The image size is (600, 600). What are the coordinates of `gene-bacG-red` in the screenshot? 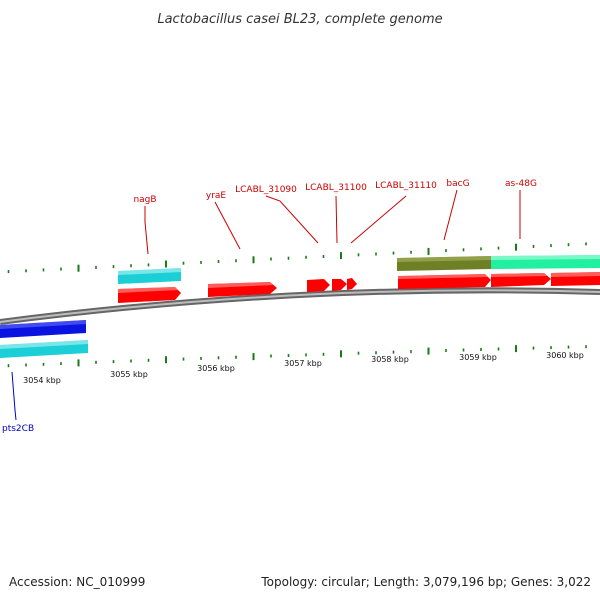 It's located at (444, 281).